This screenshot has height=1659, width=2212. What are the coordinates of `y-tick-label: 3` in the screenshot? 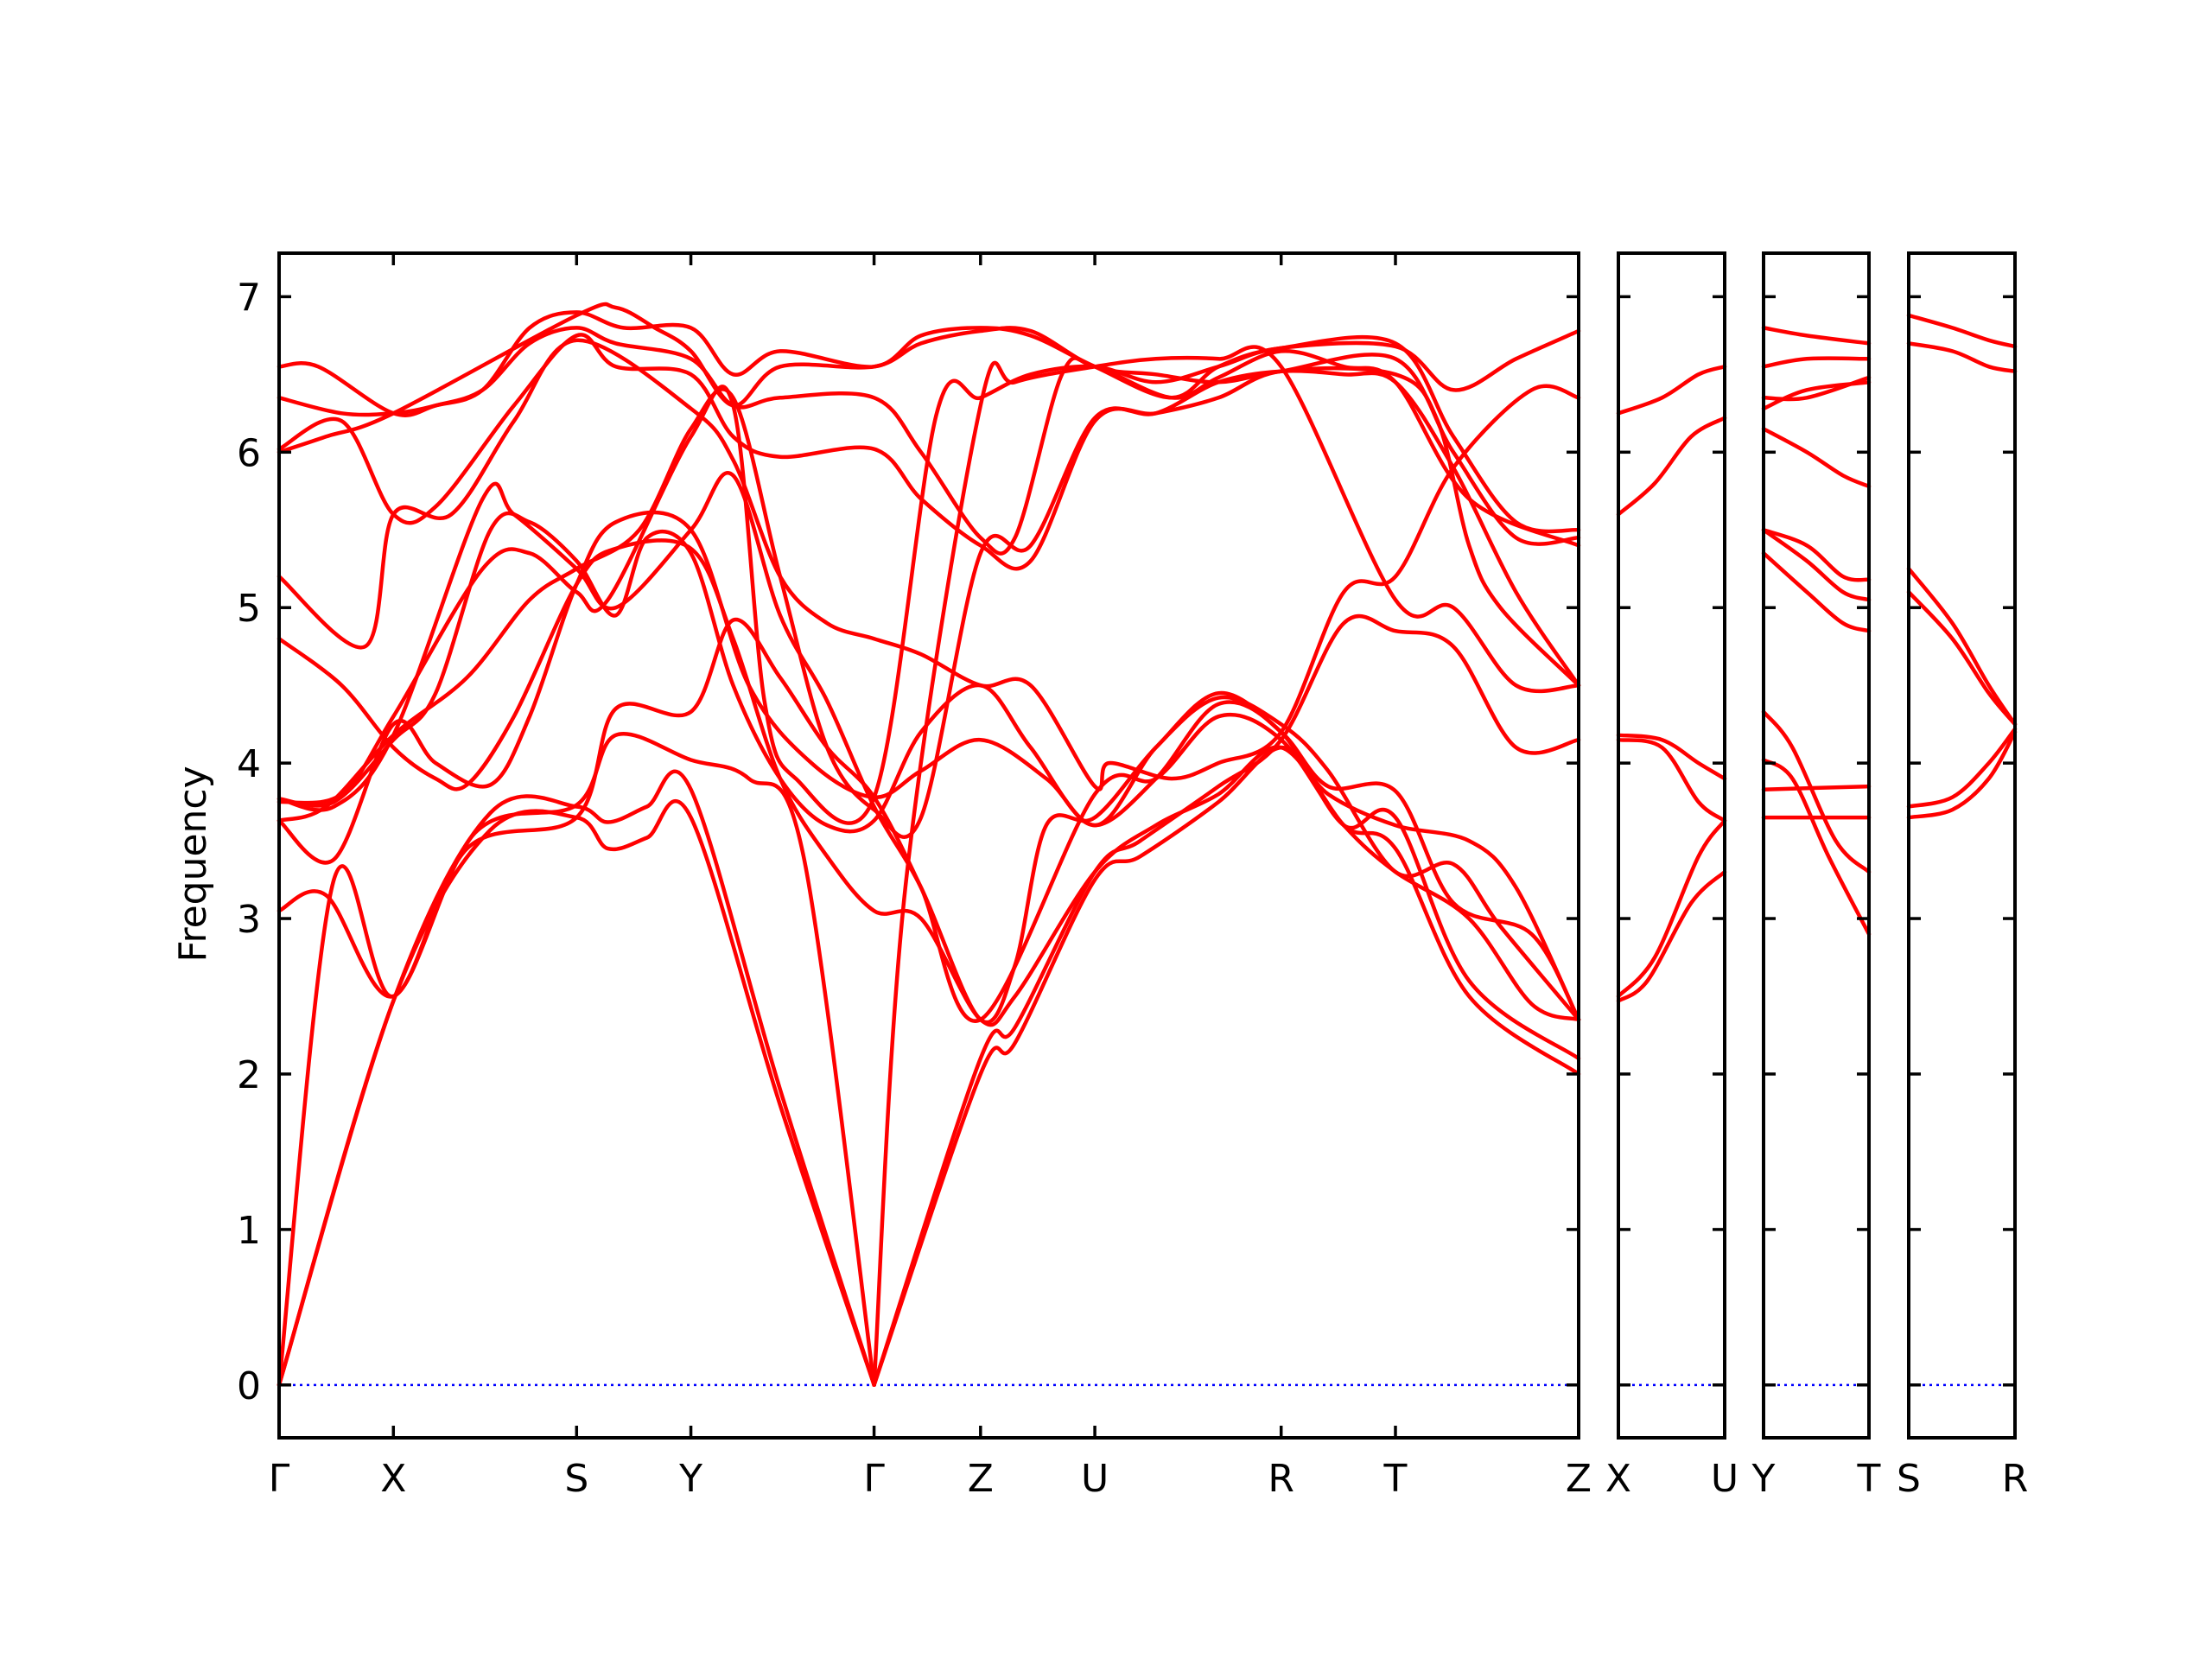 It's located at (249, 920).